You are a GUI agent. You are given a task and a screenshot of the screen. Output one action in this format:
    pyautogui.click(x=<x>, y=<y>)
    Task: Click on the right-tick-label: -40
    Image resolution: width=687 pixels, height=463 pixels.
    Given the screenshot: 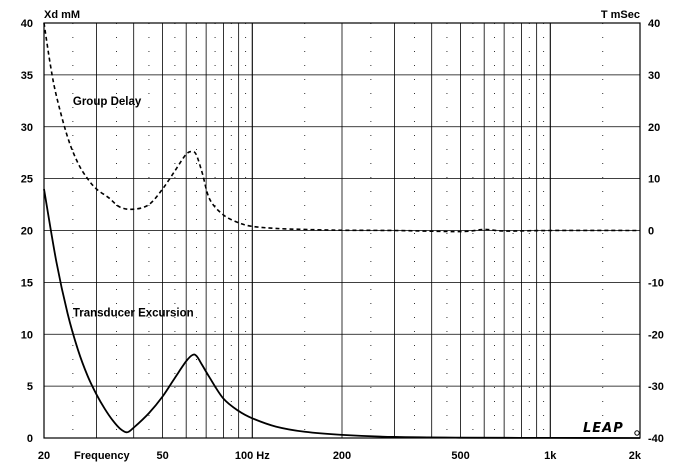 What is the action you would take?
    pyautogui.click(x=656, y=439)
    